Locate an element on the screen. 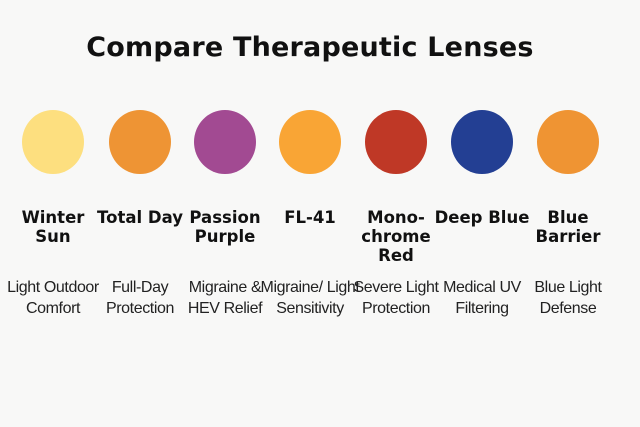 The image size is (640, 427). lens-name: Passion Purple is located at coordinates (225, 227).